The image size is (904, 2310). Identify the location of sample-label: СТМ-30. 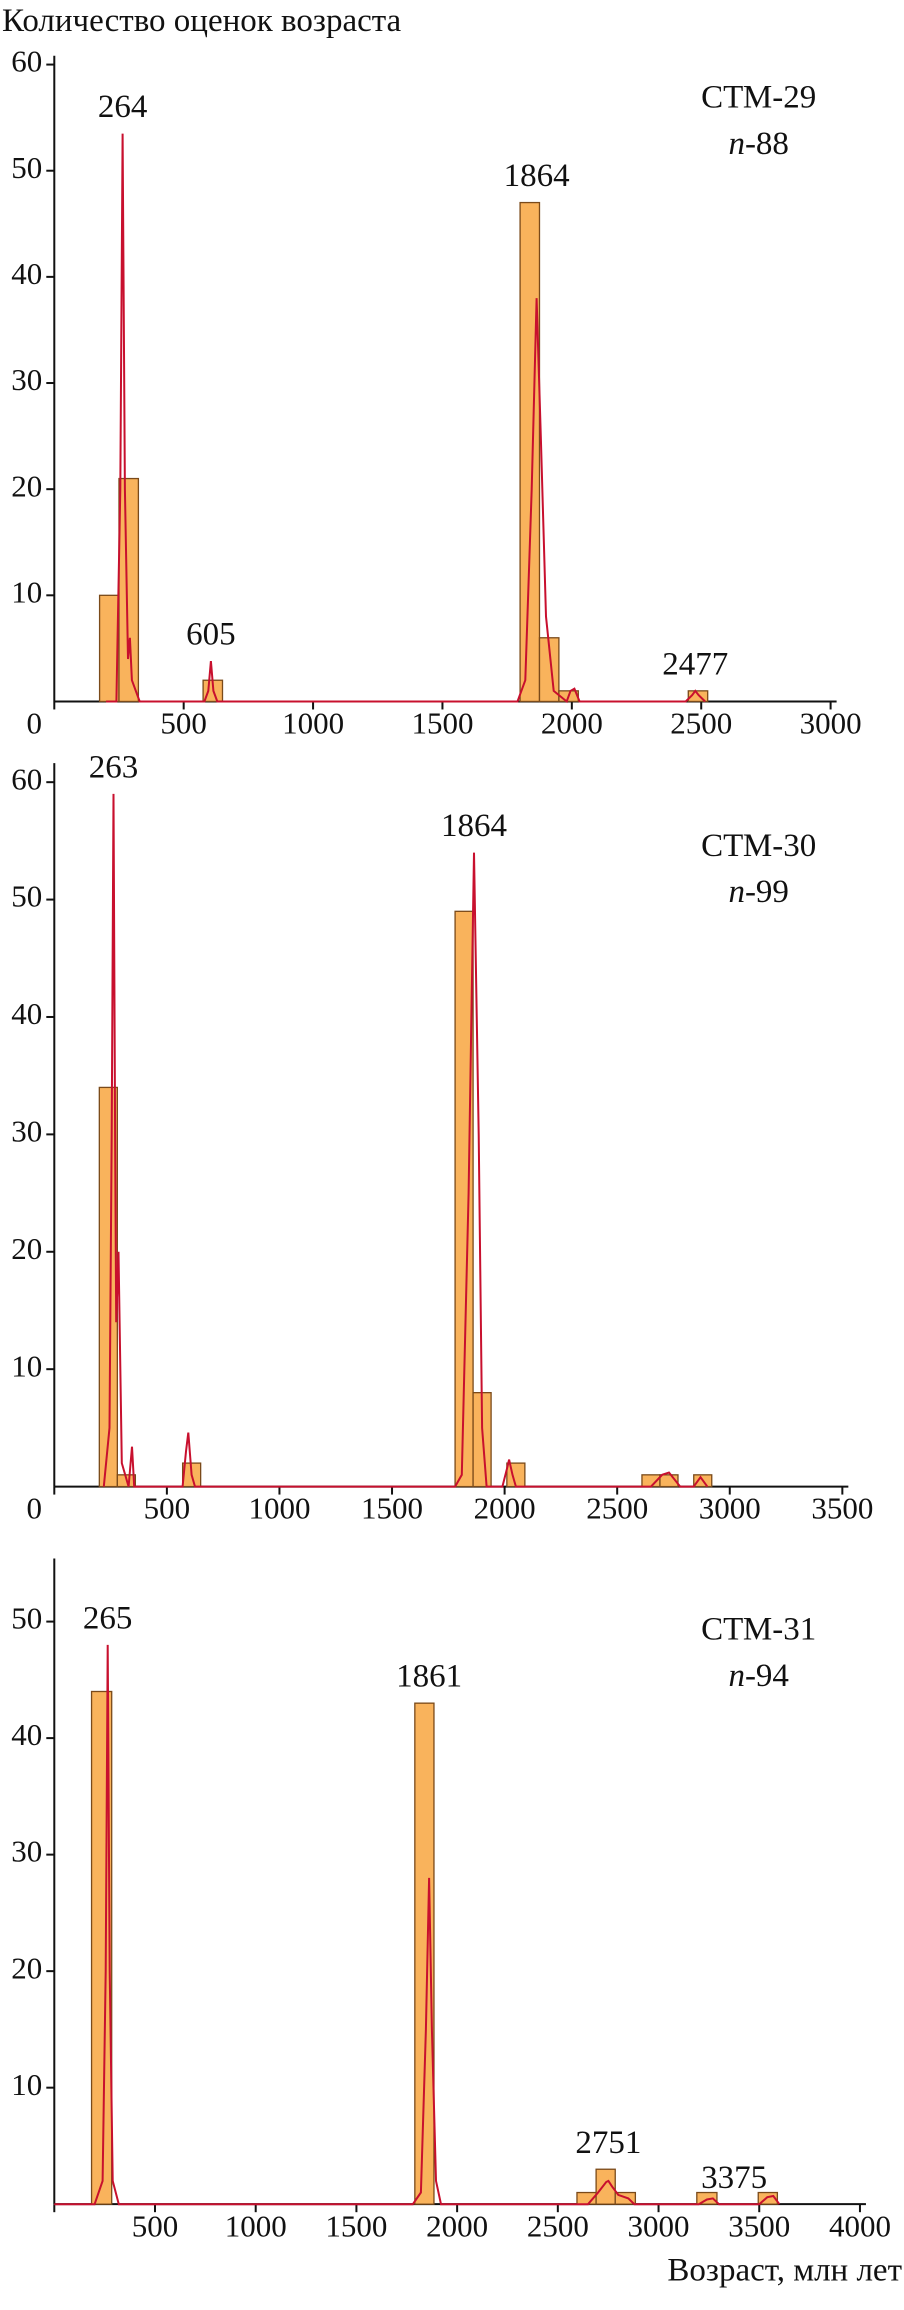
(758, 846).